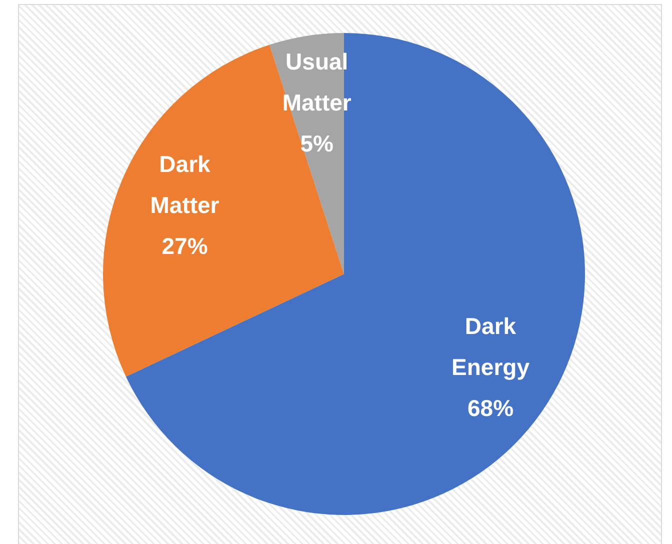 This screenshot has width=672, height=544. I want to click on slice-label: Dark Energy, so click(491, 346).